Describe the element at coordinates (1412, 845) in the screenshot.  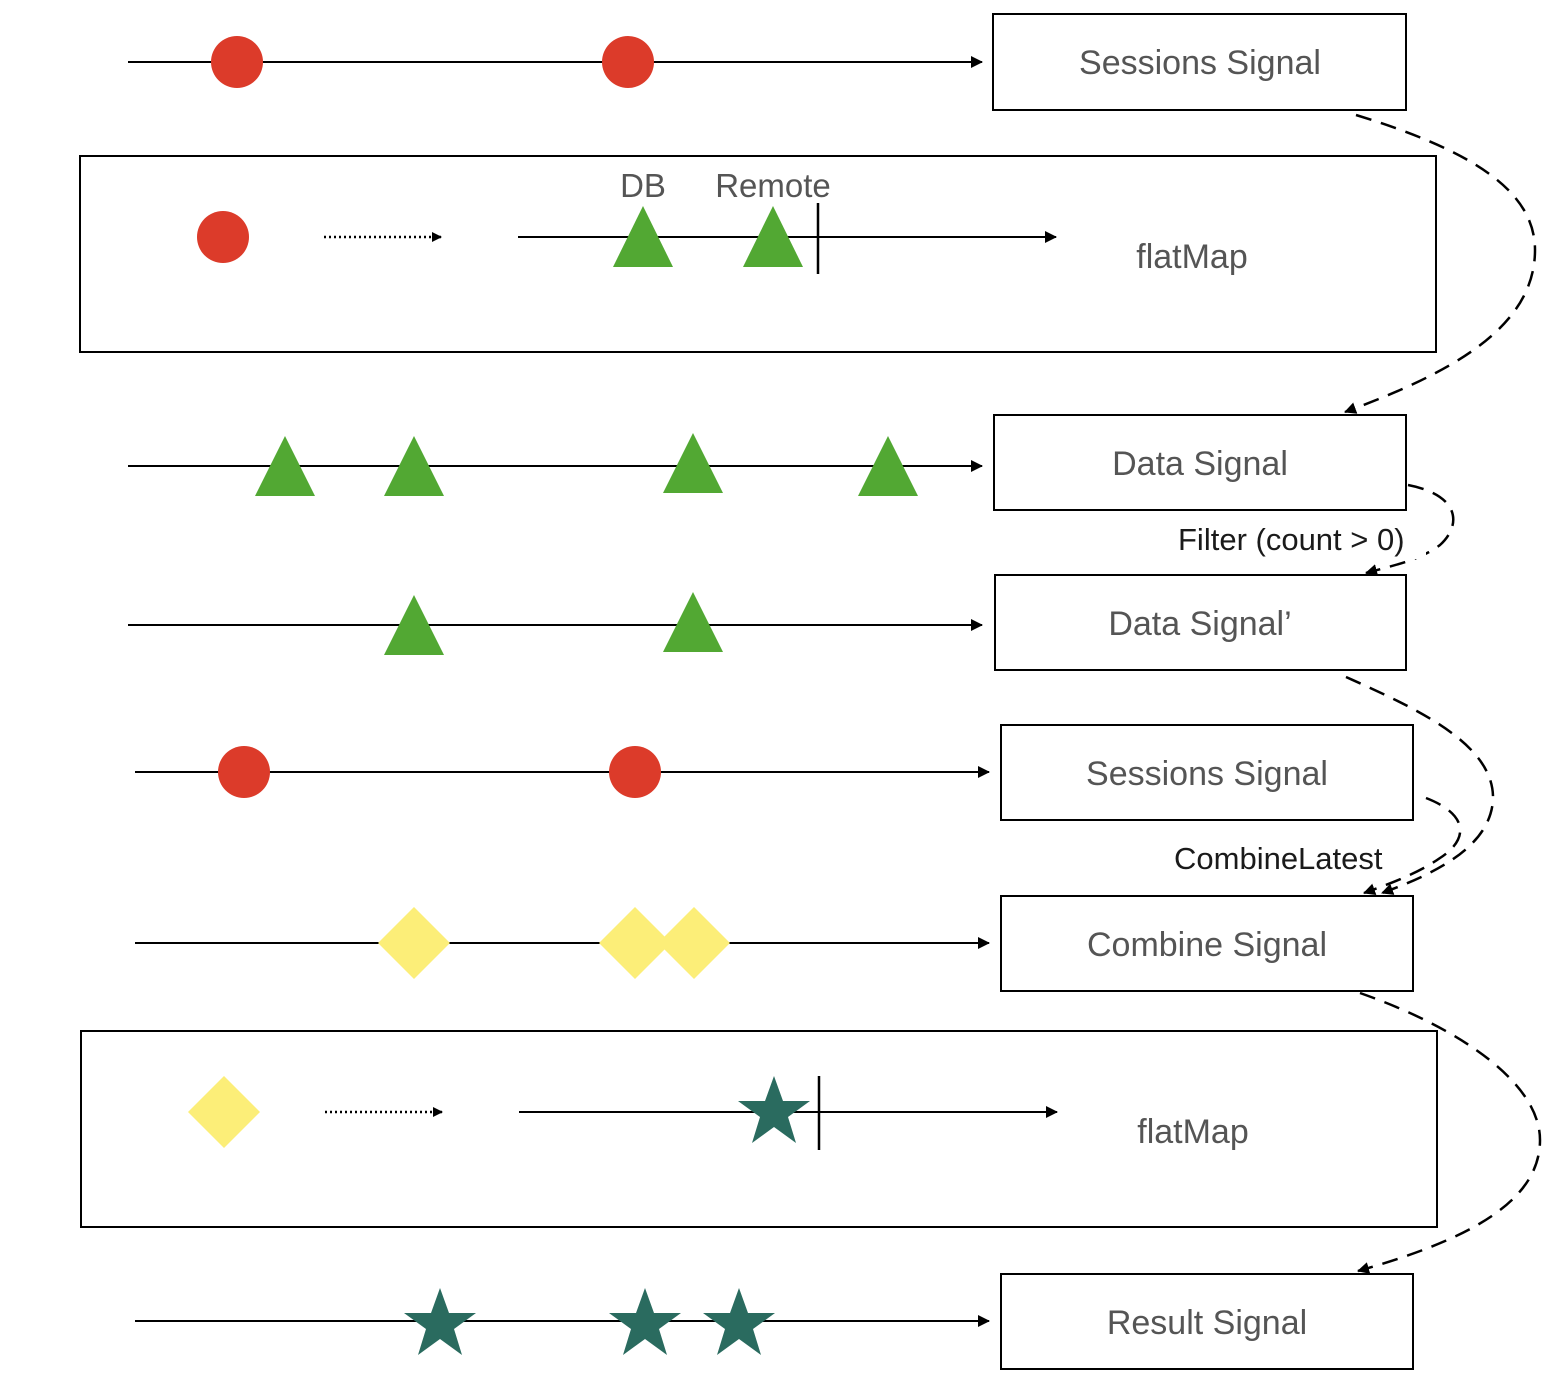
I see `connector-sessions2-to-combine` at that location.